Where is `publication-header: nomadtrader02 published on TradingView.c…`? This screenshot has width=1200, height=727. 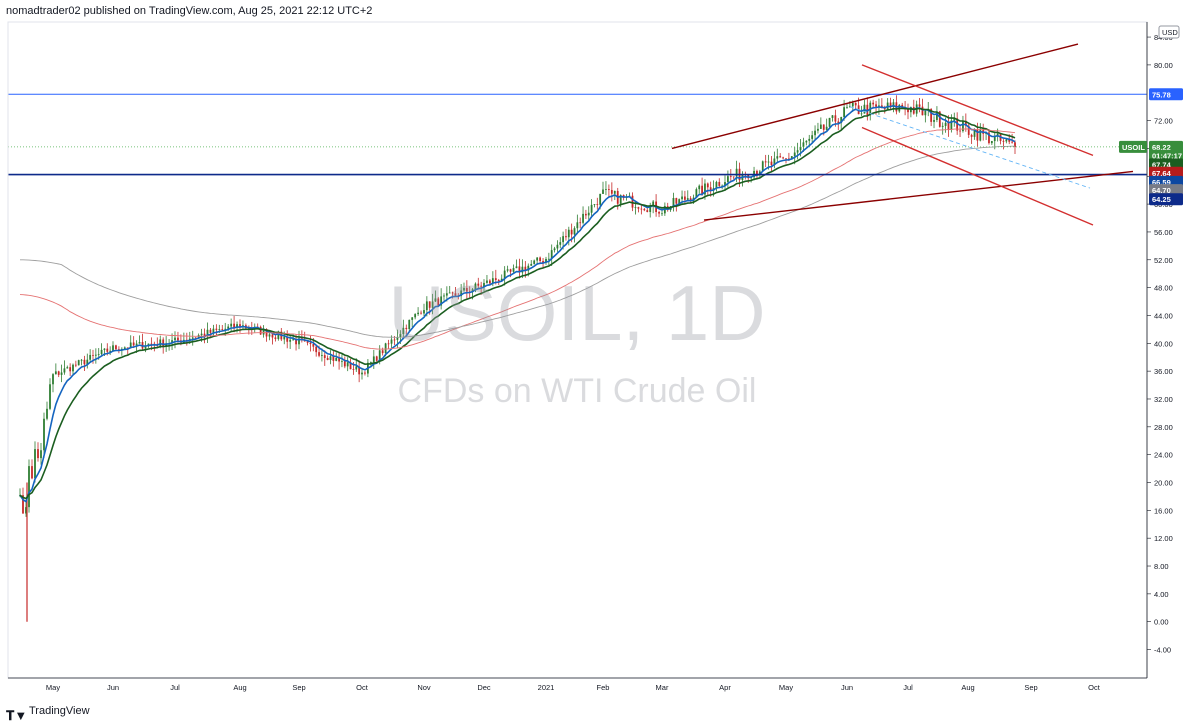
publication-header: nomadtrader02 published on TradingView.c… is located at coordinates (189, 11).